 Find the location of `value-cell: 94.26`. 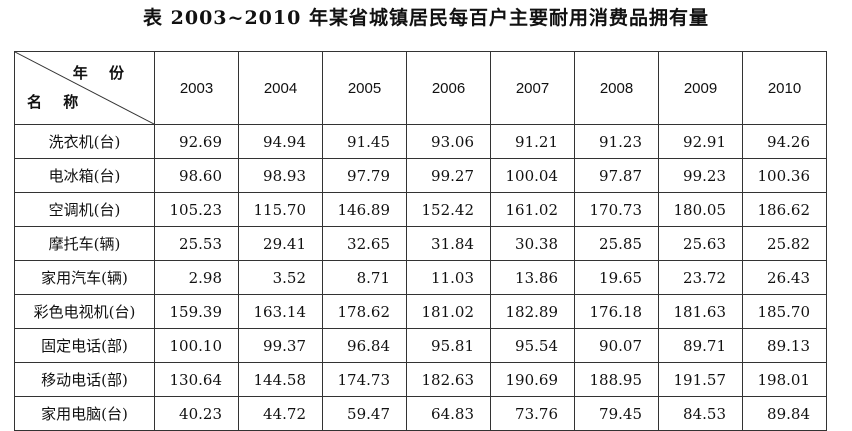

value-cell: 94.26 is located at coordinates (784, 141).